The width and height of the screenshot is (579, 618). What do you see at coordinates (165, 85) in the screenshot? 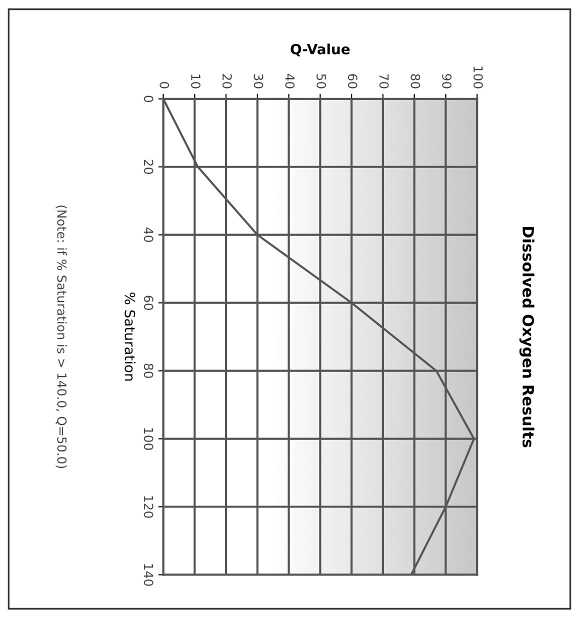
I see `x-tick-label: 0` at bounding box center [165, 85].